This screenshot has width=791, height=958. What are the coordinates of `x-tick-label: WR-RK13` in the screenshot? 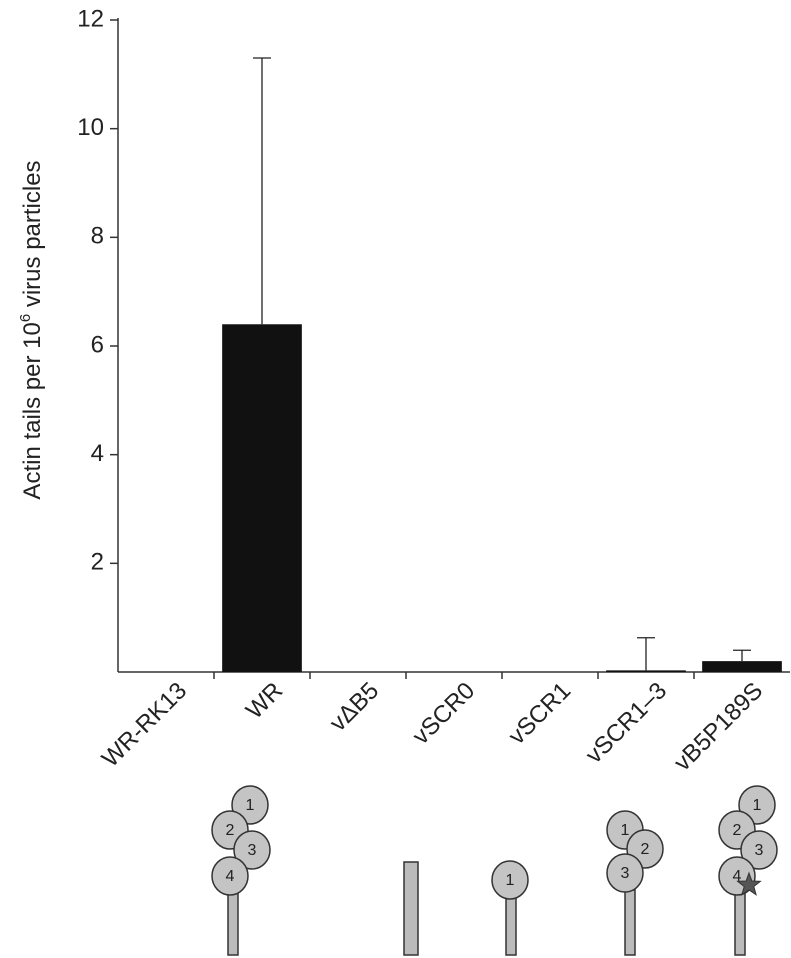 It's located at (144, 724).